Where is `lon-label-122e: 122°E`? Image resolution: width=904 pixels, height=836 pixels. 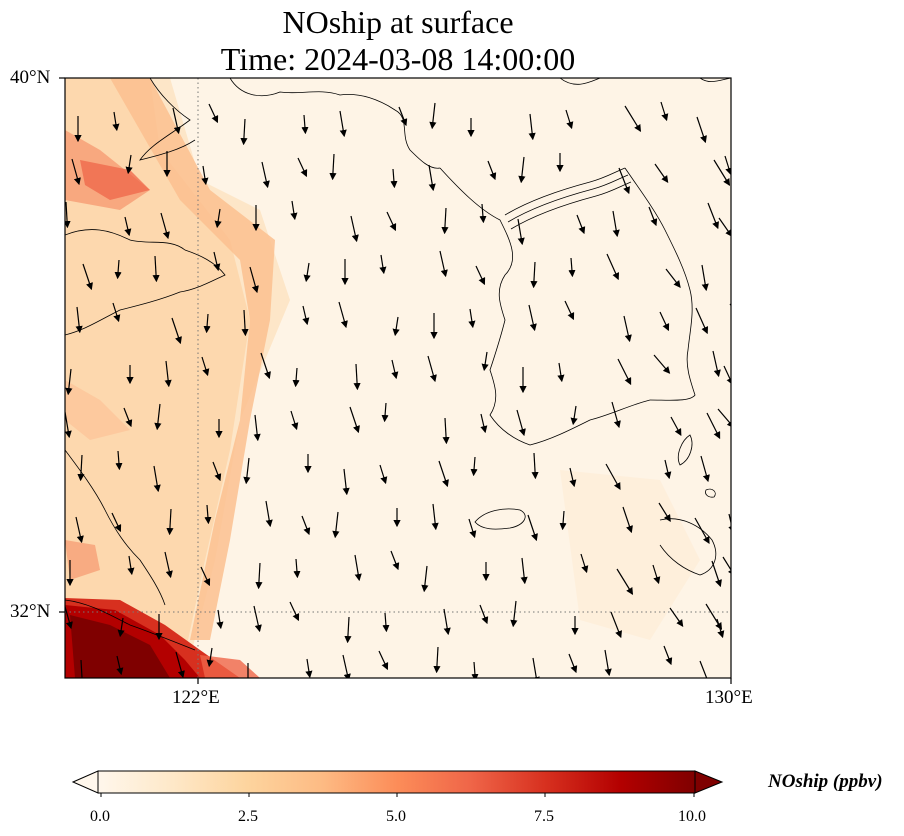
lon-label-122e: 122°E is located at coordinates (196, 697).